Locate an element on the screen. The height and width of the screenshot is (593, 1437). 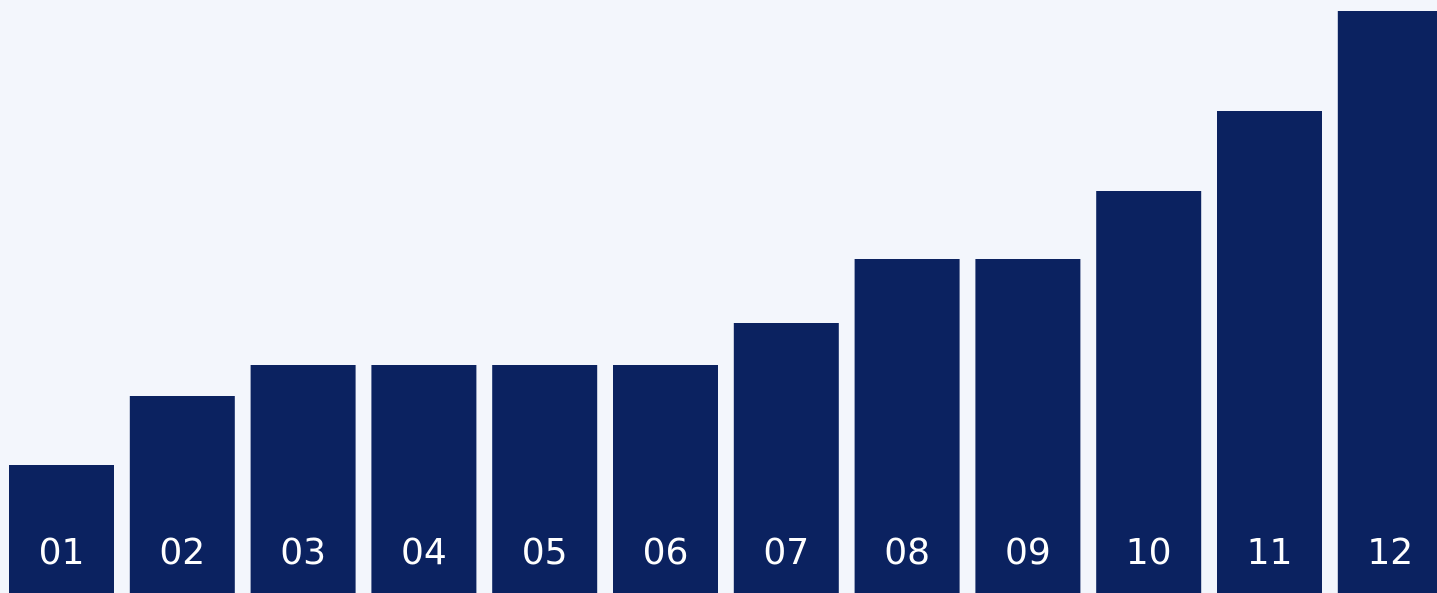
bar-label-04: 04 is located at coordinates (424, 552).